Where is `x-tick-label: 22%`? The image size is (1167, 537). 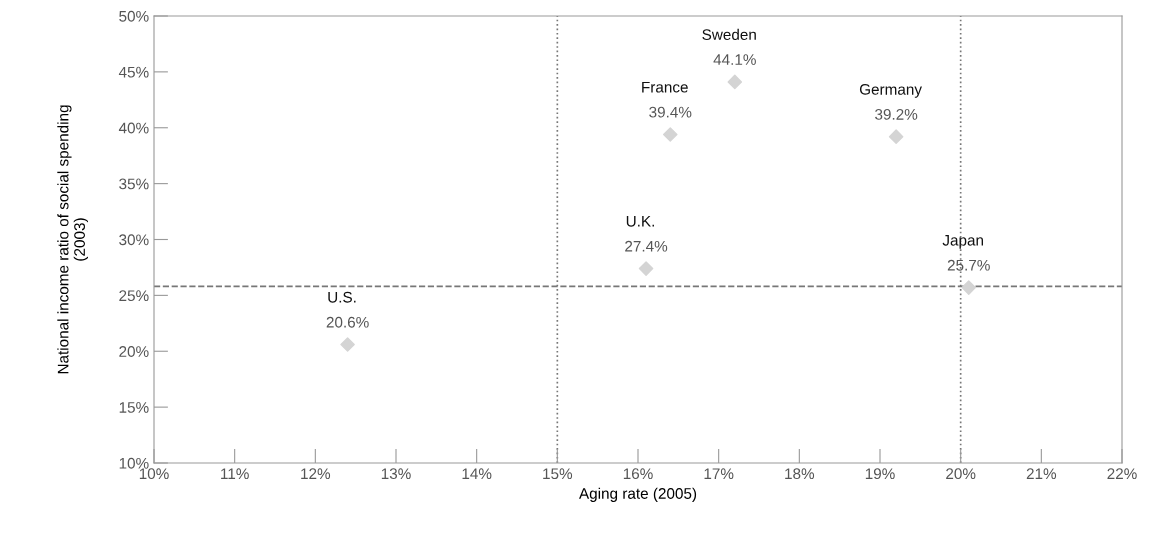 x-tick-label: 22% is located at coordinates (1122, 474).